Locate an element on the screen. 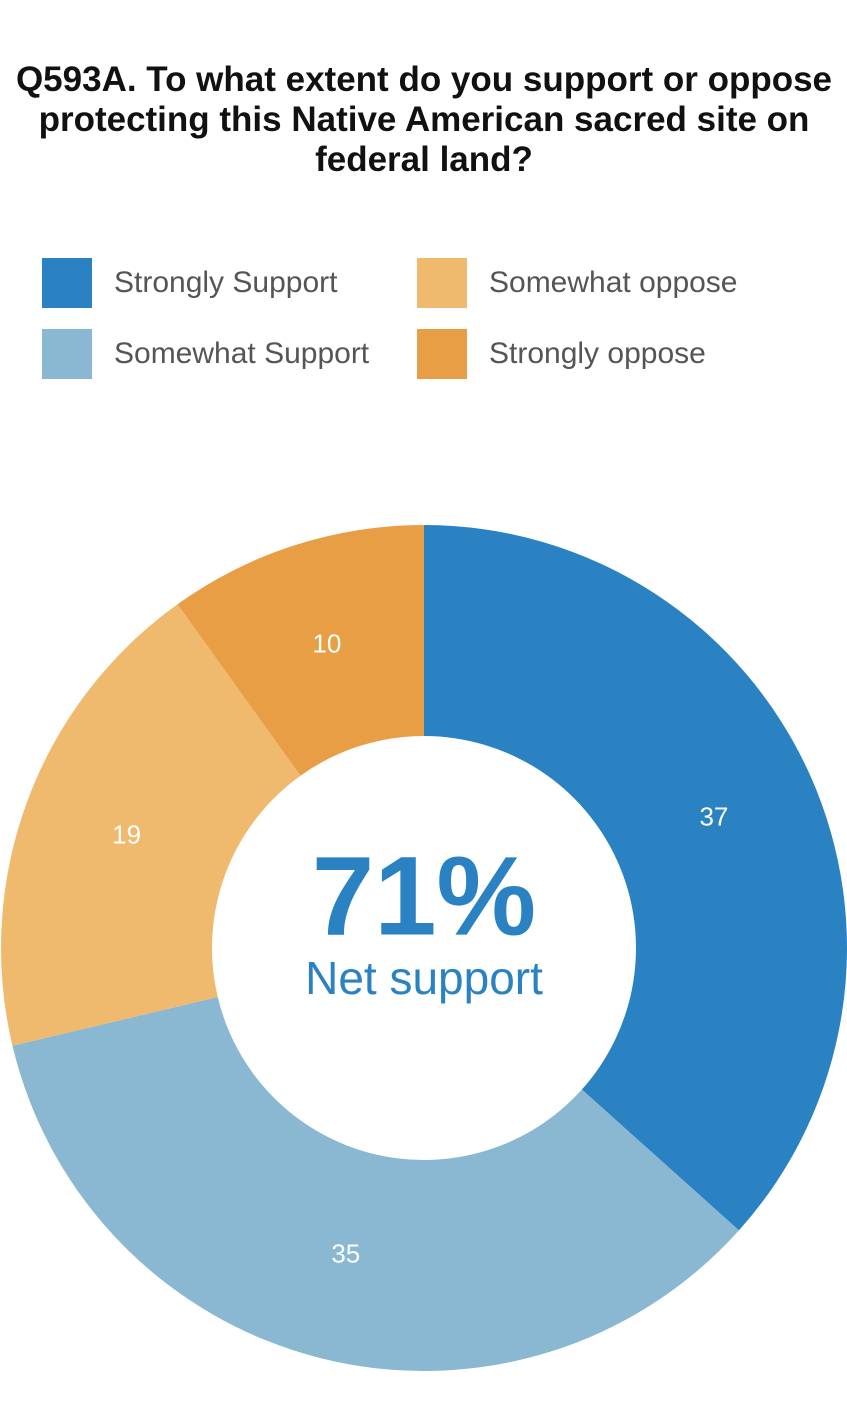 This screenshot has width=847, height=1412. data-label: 35 is located at coordinates (345, 1254).